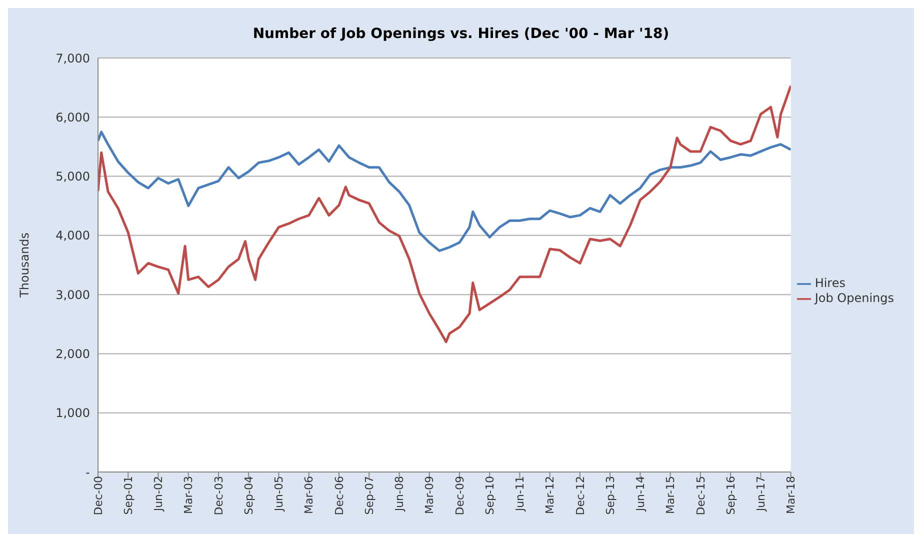 This screenshot has height=542, width=922. I want to click on x-tick-label: Dec-12, so click(580, 496).